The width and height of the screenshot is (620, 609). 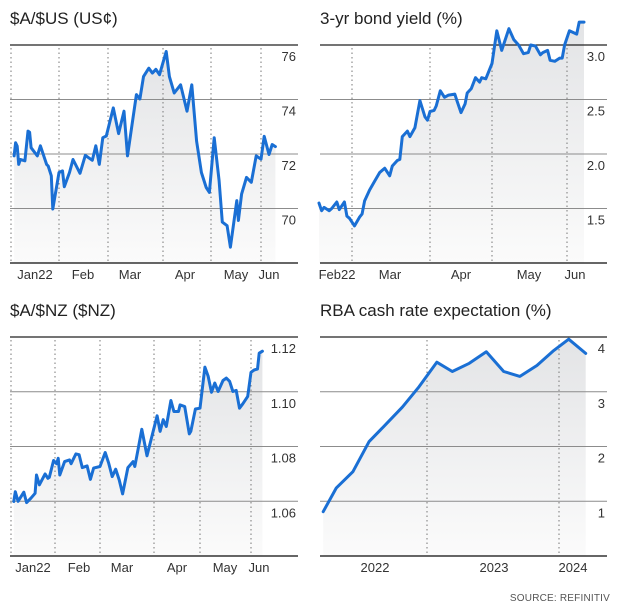 I want to click on y-tick-label: 1.12, so click(x=283, y=348).